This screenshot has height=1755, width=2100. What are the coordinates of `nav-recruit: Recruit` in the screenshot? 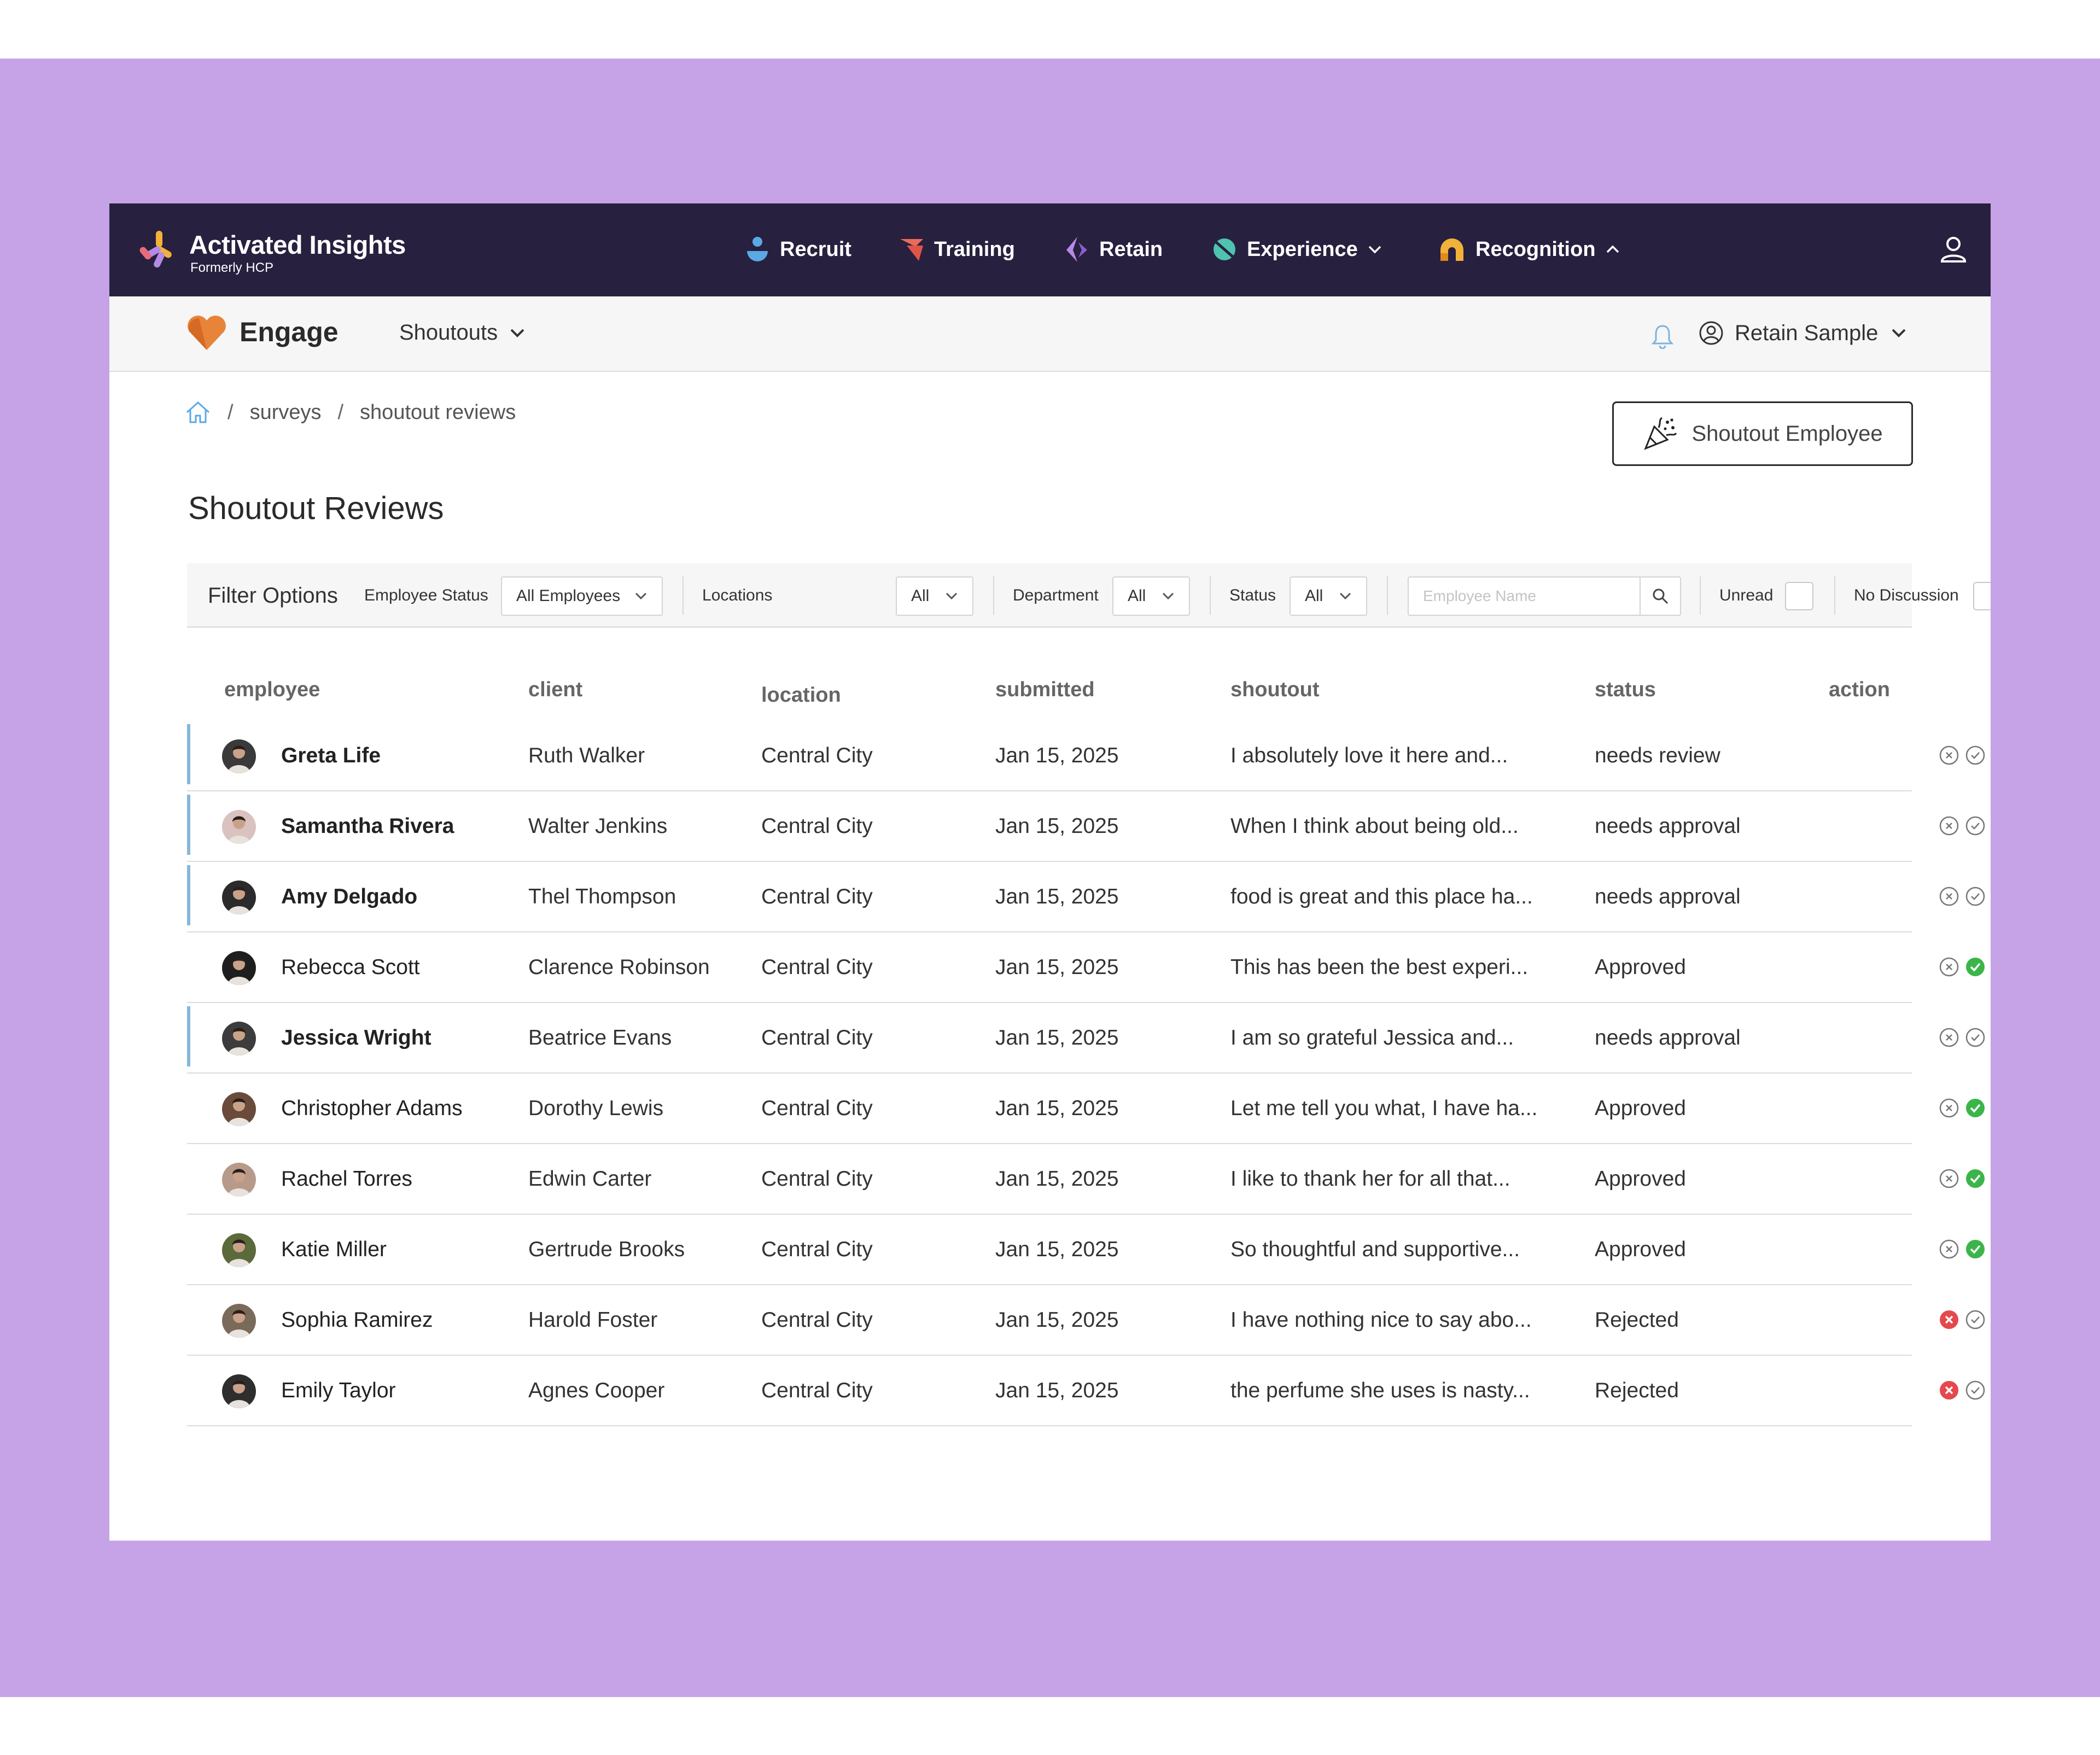 It's located at (798, 249).